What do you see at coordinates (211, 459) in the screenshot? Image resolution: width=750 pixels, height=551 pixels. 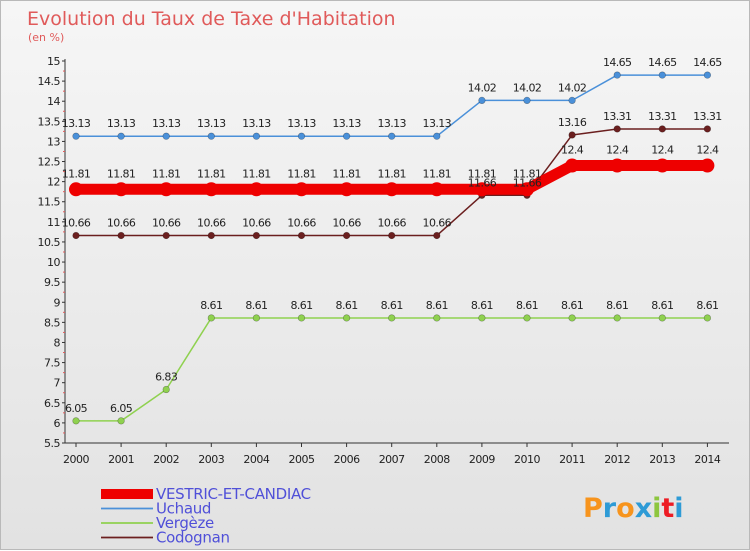 I see `x-tick-label: 2003` at bounding box center [211, 459].